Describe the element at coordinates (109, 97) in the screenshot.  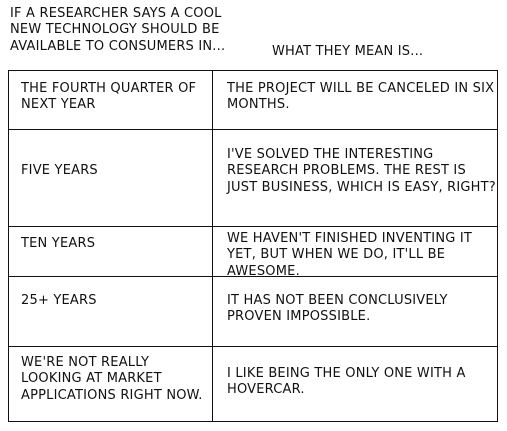
I see `row-1-claim: THE FOURTH QUARTER OF NEXT YEAR` at that location.